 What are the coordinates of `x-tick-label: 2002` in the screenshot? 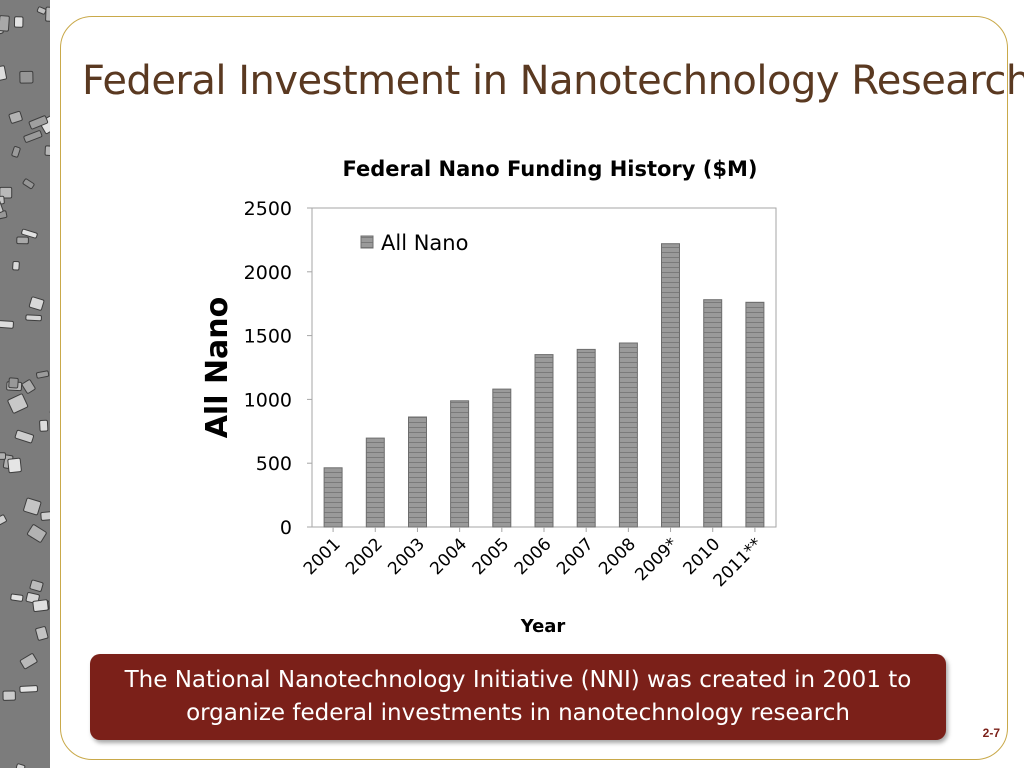 It's located at (364, 556).